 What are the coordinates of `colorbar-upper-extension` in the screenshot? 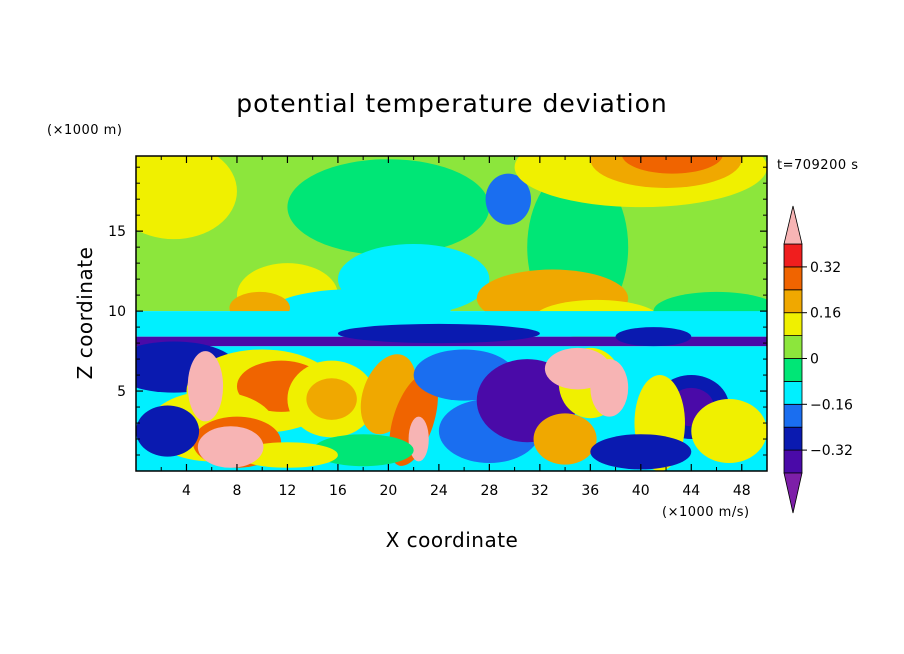 It's located at (793, 225).